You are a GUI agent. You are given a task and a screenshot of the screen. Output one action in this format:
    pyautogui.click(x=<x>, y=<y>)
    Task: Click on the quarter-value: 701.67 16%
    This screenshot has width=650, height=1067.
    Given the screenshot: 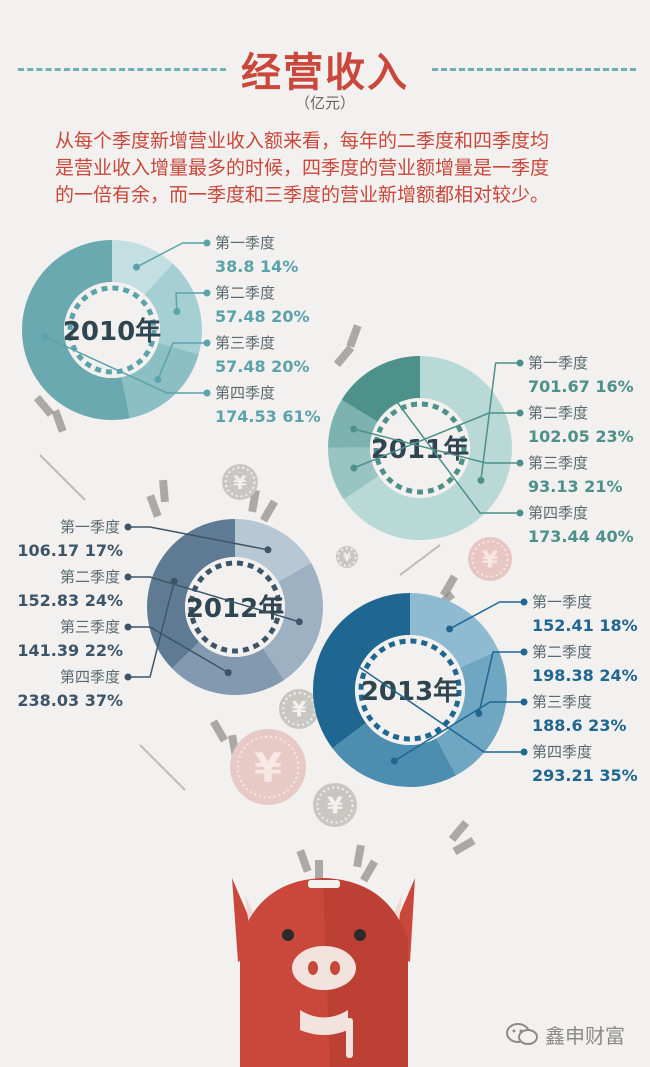 What is the action you would take?
    pyautogui.click(x=581, y=386)
    